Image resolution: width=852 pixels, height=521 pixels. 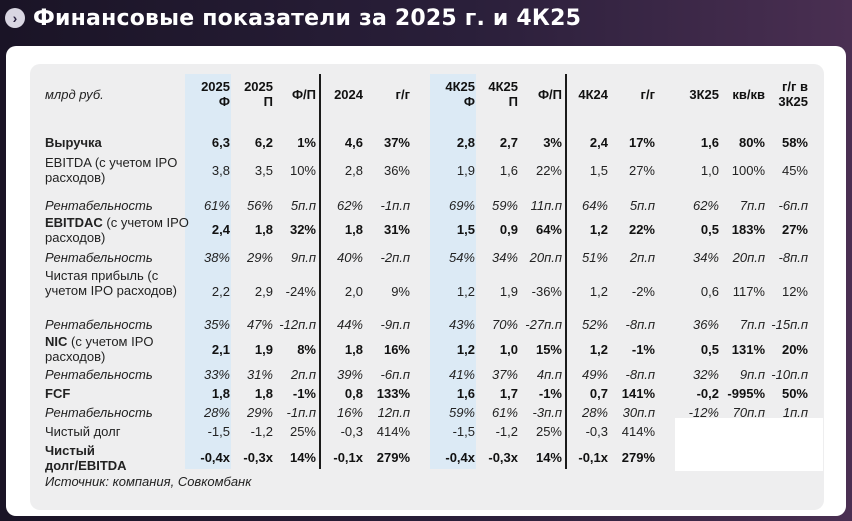 I want to click on table-cell: 49%, so click(x=594, y=374).